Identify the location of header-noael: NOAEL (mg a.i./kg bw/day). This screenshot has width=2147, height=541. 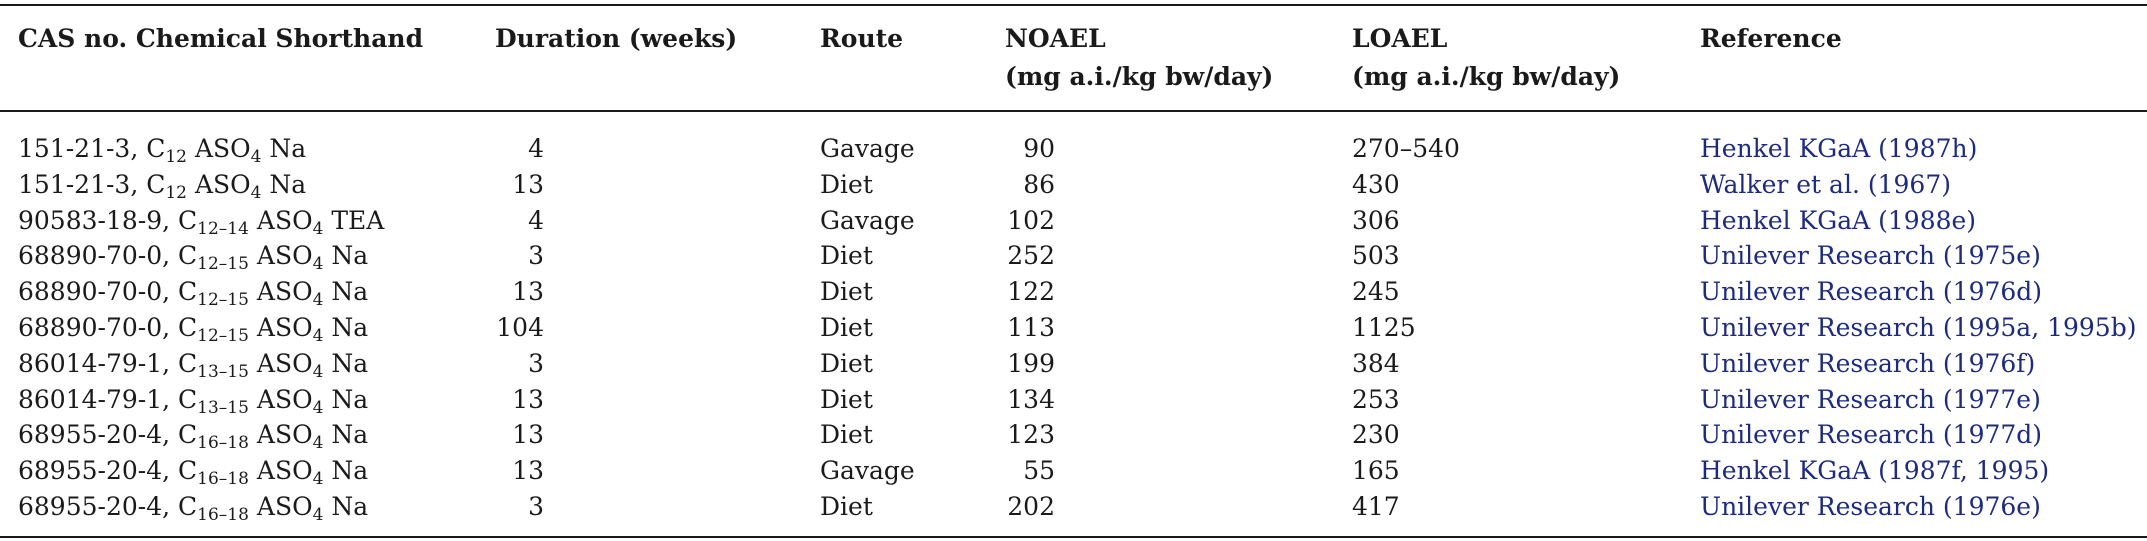
(1139, 58).